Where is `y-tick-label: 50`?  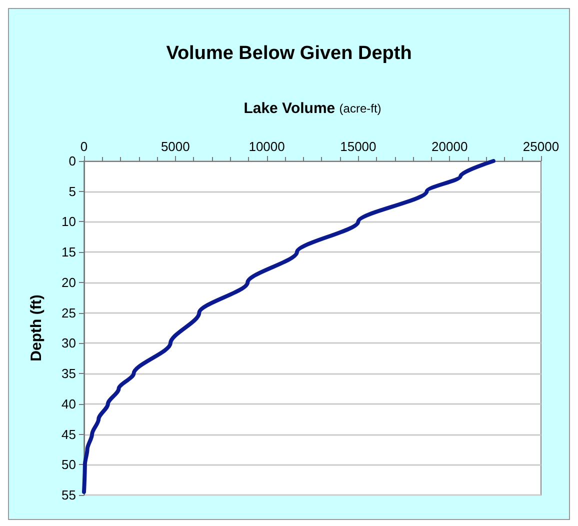 y-tick-label: 50 is located at coordinates (69, 464).